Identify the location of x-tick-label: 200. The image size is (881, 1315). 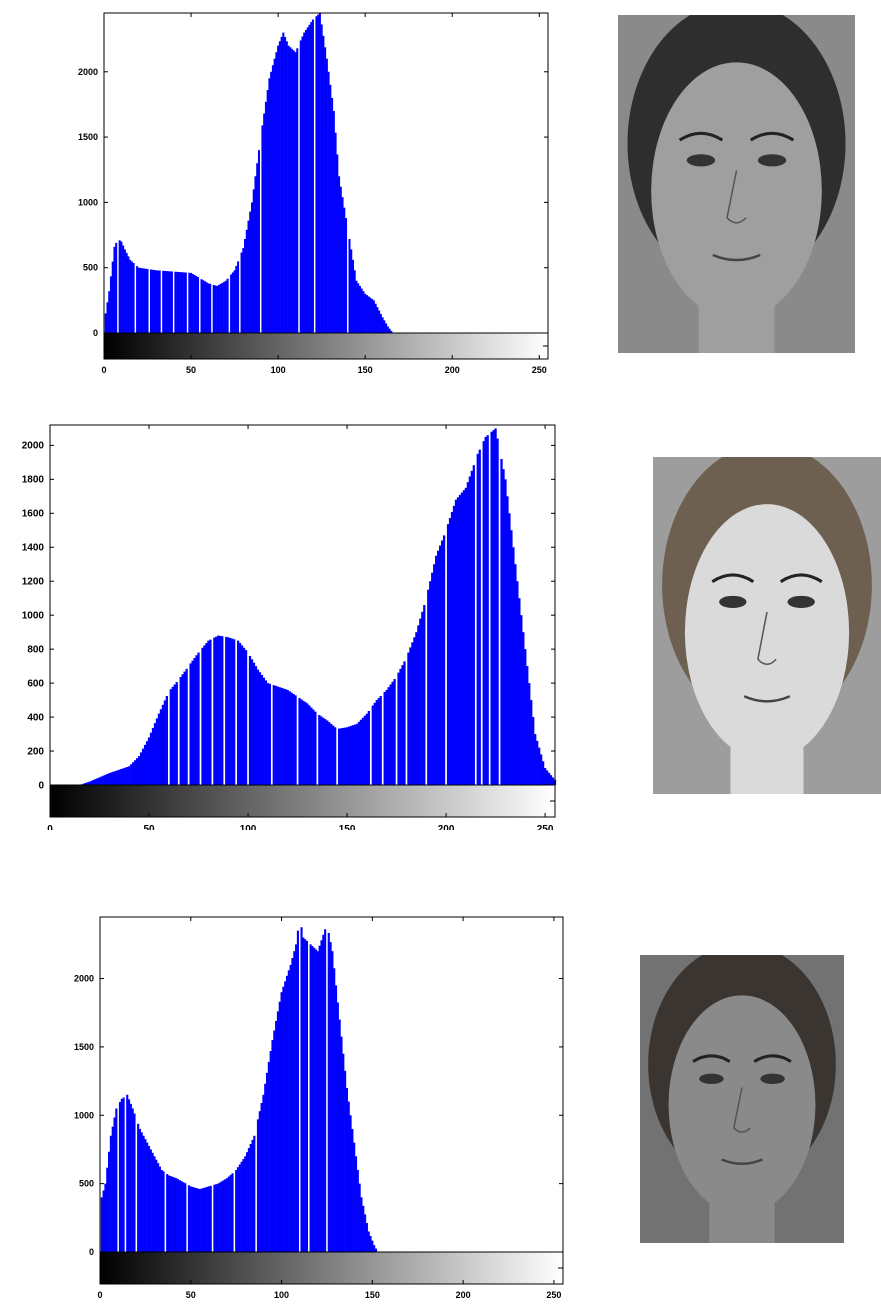
(452, 370).